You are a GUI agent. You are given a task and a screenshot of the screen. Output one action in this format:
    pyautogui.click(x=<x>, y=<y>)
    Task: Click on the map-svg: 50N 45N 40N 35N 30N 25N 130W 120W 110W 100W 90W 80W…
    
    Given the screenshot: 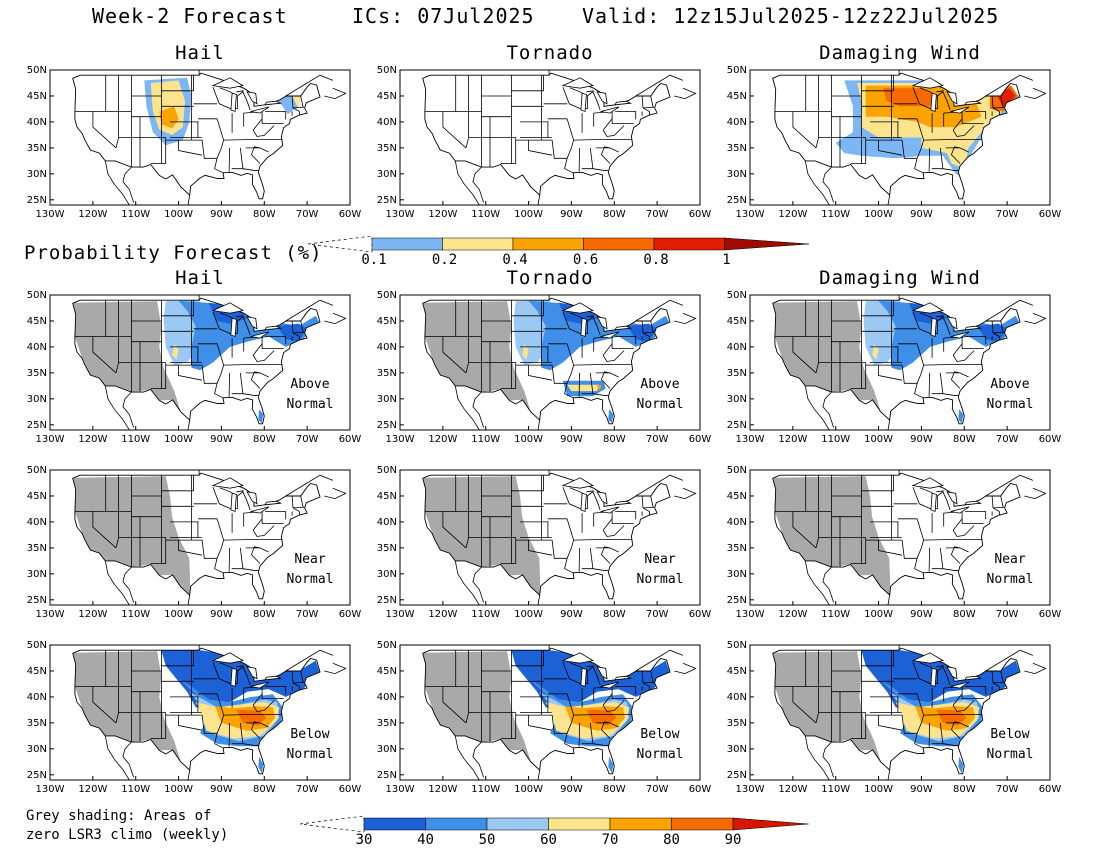 What is the action you would take?
    pyautogui.click(x=544, y=142)
    